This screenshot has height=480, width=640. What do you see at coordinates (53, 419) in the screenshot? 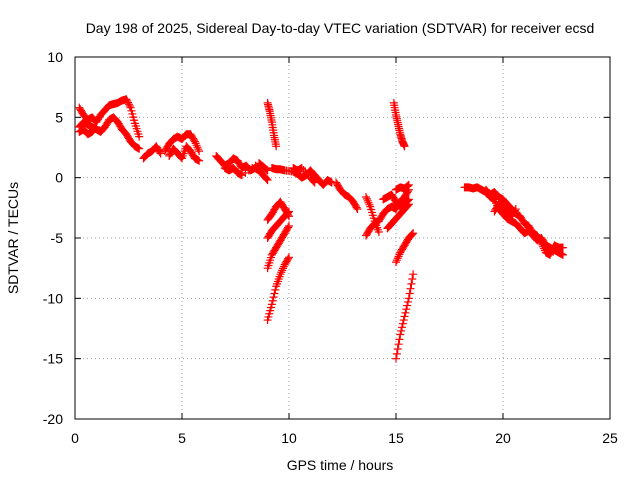
I see `y-tick-label: -20` at bounding box center [53, 419].